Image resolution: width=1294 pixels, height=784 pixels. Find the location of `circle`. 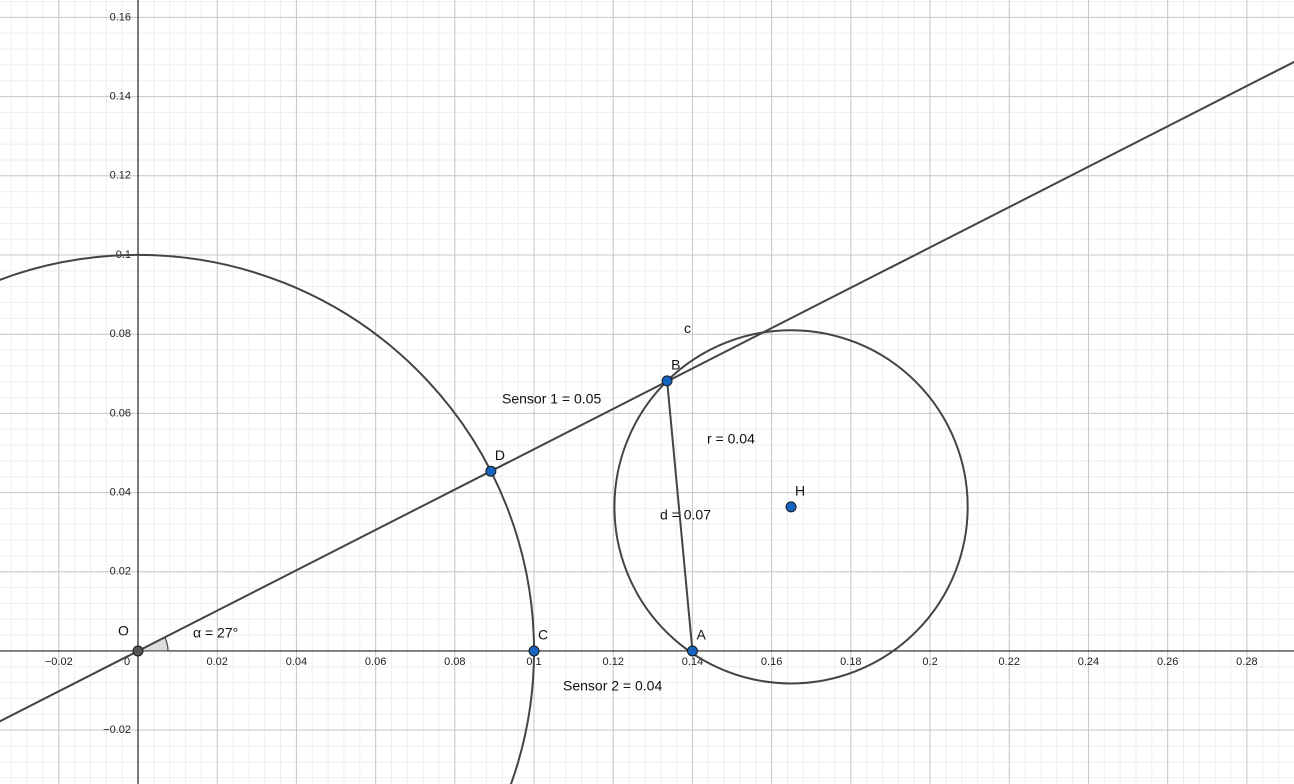

circle is located at coordinates (791, 507).